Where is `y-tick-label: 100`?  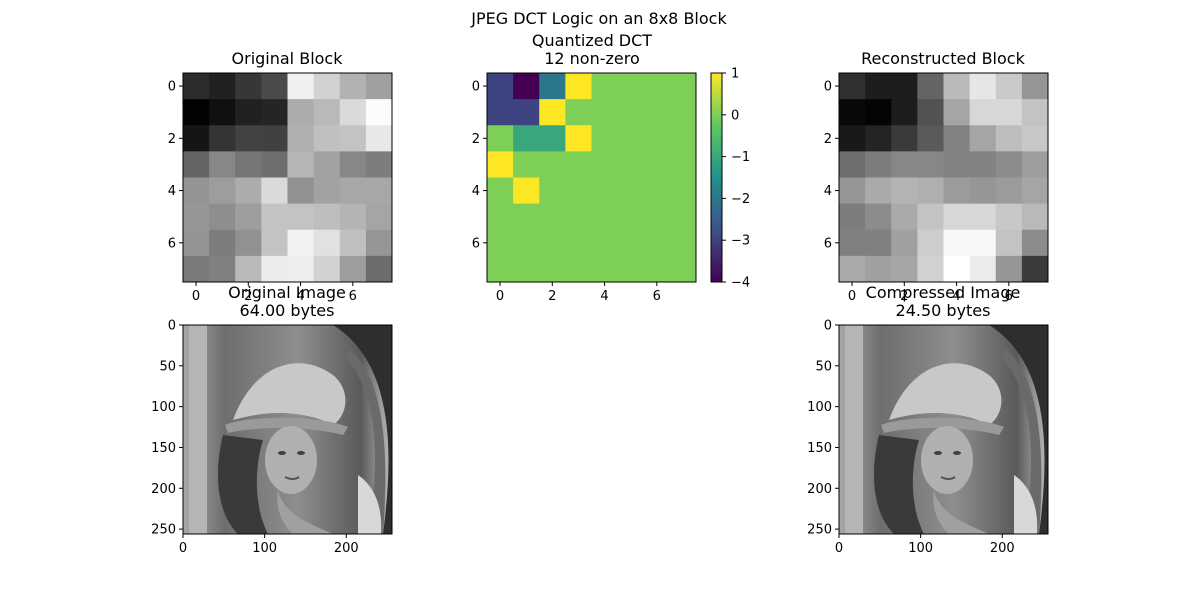
y-tick-label: 100 is located at coordinates (819, 407).